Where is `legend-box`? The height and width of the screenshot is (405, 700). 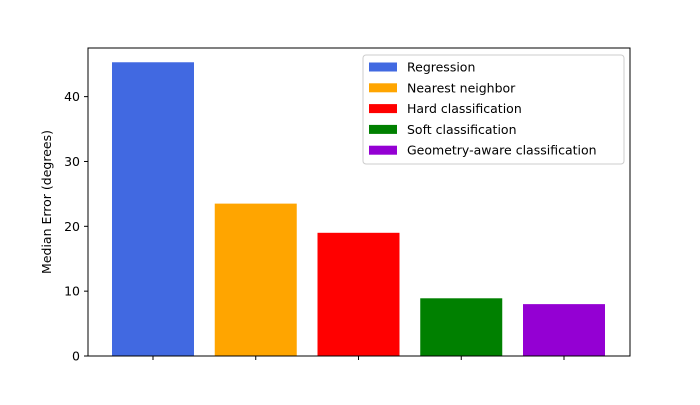 legend-box is located at coordinates (493, 109).